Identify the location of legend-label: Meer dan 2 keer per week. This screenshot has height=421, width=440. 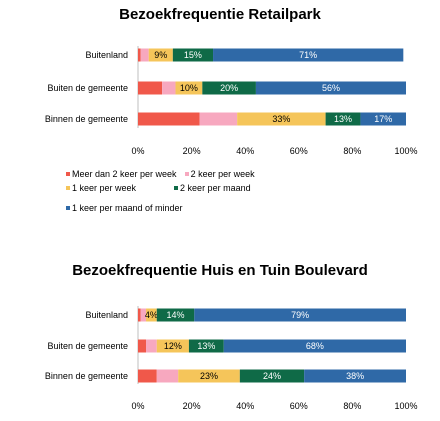
(124, 174).